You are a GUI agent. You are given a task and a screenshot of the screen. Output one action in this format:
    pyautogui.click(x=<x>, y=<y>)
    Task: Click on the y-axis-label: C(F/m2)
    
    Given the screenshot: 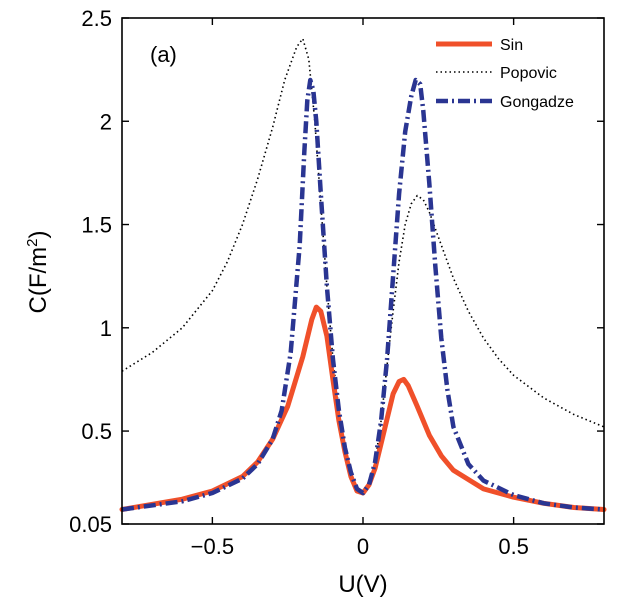 What is the action you would take?
    pyautogui.click(x=38, y=272)
    